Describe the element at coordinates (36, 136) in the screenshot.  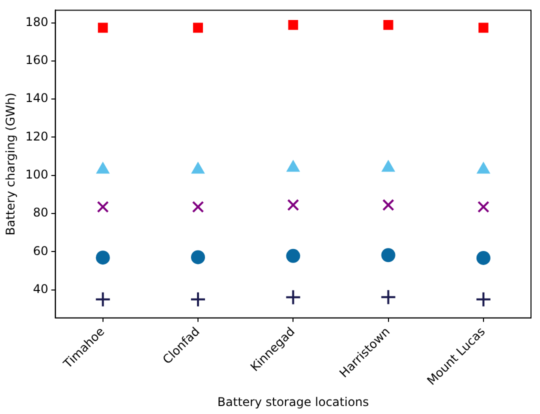
I see `y-tick-label: 120` at that location.